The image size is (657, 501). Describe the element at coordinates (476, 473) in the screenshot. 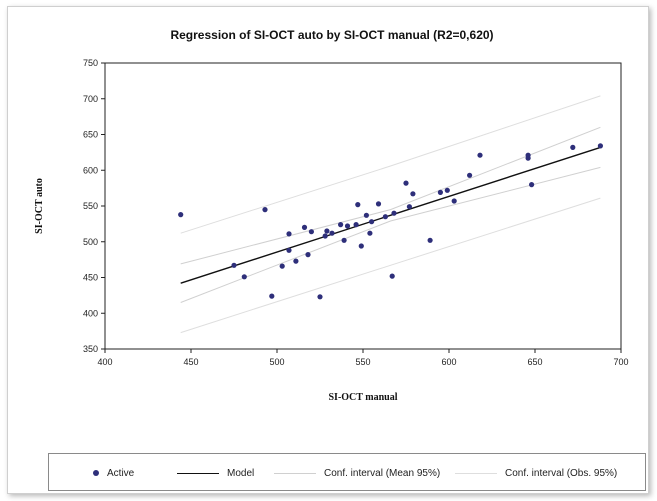

I see `legend-marker-conf-obs` at that location.